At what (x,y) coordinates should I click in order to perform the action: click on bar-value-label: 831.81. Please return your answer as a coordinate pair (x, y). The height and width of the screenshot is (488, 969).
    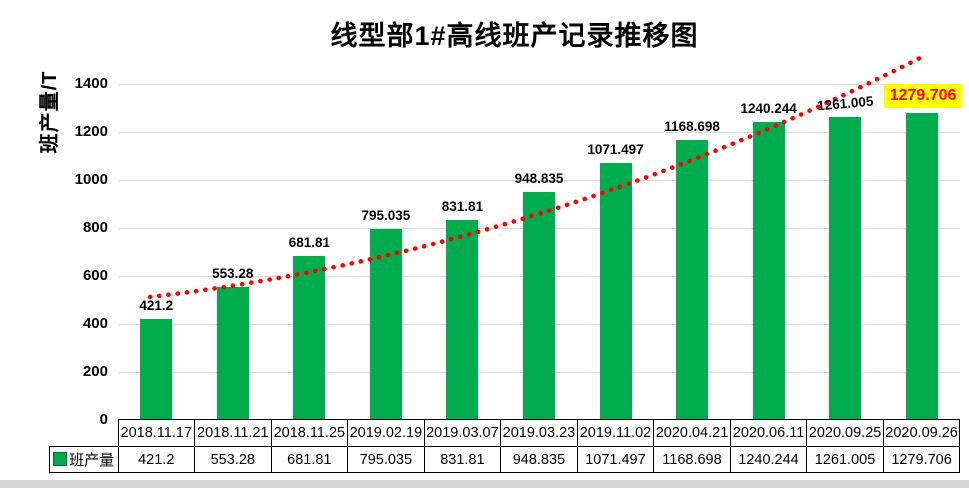
    Looking at the image, I should click on (462, 207).